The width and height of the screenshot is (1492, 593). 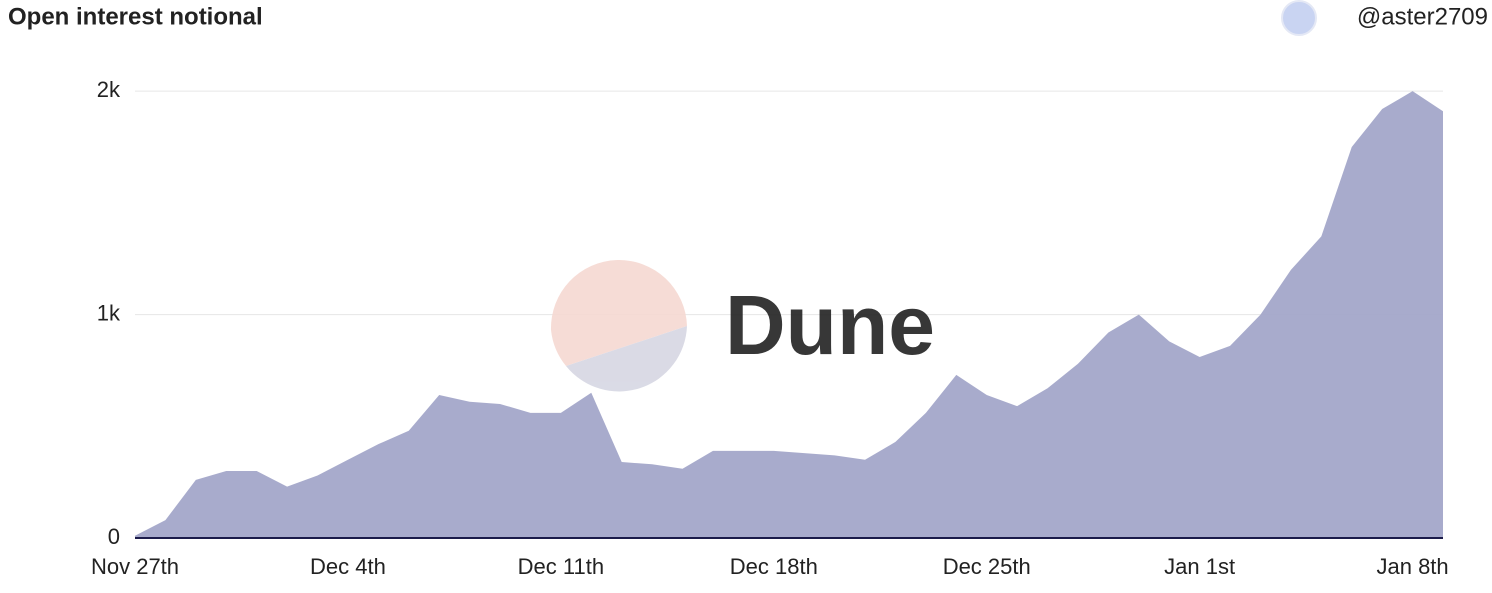 I want to click on watermark-text: Dune, so click(x=830, y=325).